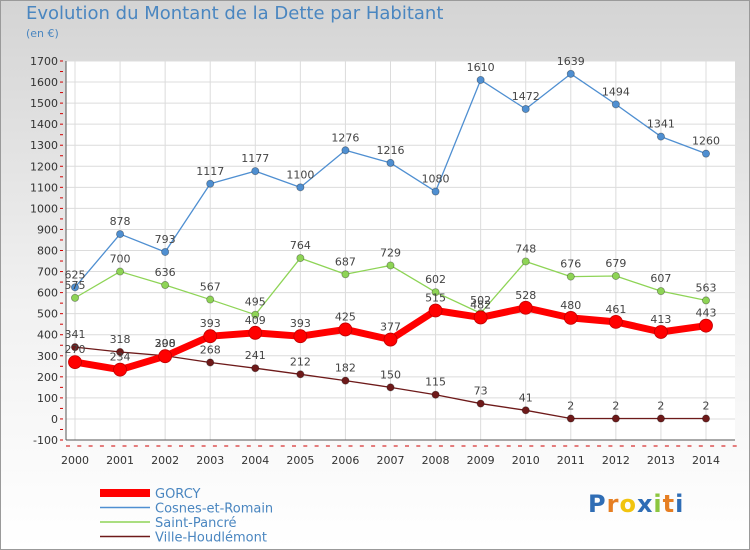 The height and width of the screenshot is (550, 750). Describe the element at coordinates (210, 171) in the screenshot. I see `data-label-1: 1117` at that location.